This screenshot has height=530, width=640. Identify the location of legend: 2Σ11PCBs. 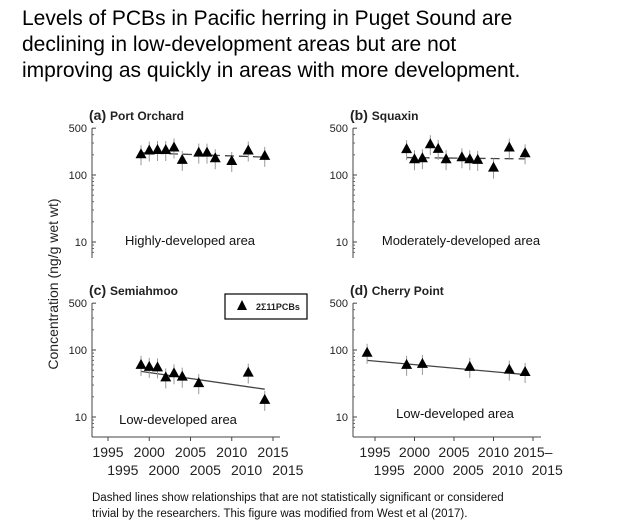
(266, 306).